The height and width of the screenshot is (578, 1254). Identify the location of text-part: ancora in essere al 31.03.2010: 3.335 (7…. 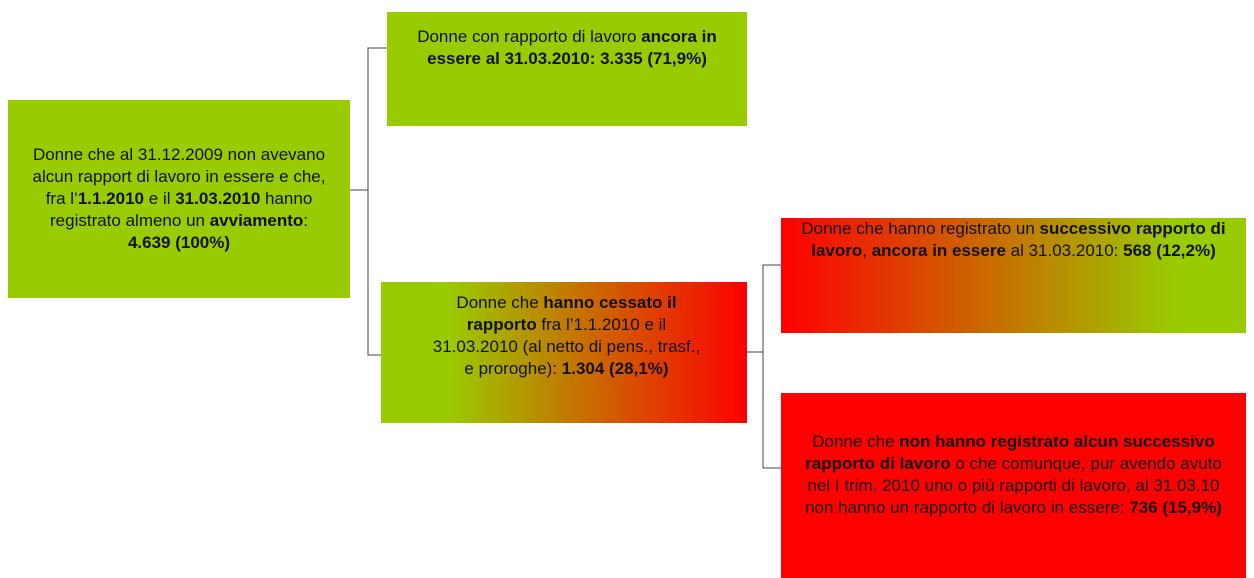
(572, 47).